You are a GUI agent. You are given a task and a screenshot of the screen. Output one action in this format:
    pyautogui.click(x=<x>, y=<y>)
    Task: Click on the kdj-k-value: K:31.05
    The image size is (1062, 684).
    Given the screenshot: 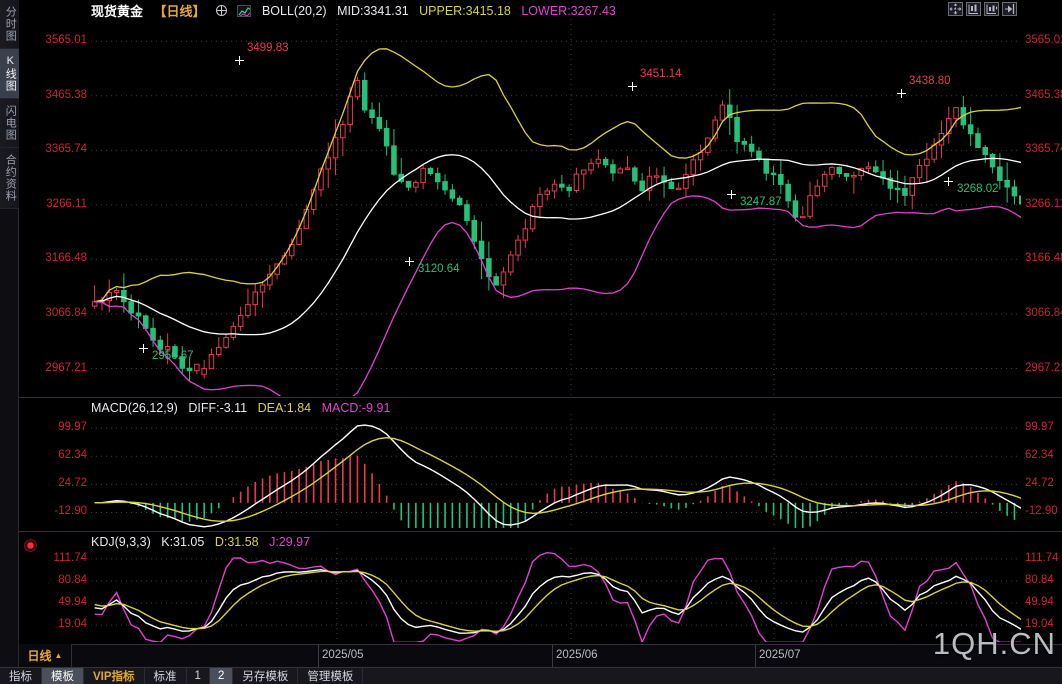 What is the action you would take?
    pyautogui.click(x=183, y=541)
    